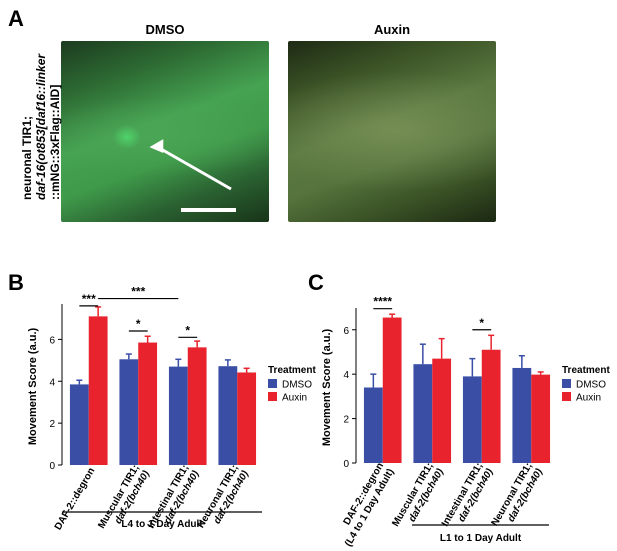  Describe the element at coordinates (297, 385) in the screenshot. I see `panel-b-legend-label-dmso: DMSO` at that location.